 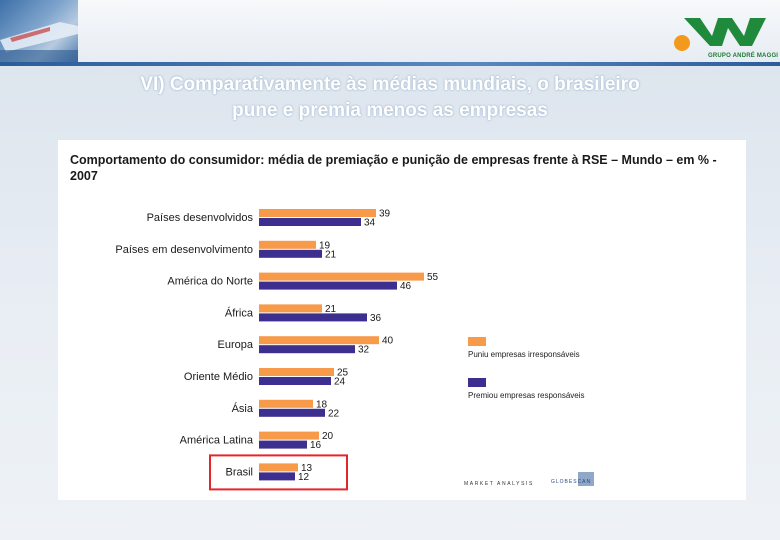 I want to click on value-label-reward-america-do-norte: 46, so click(x=406, y=286).